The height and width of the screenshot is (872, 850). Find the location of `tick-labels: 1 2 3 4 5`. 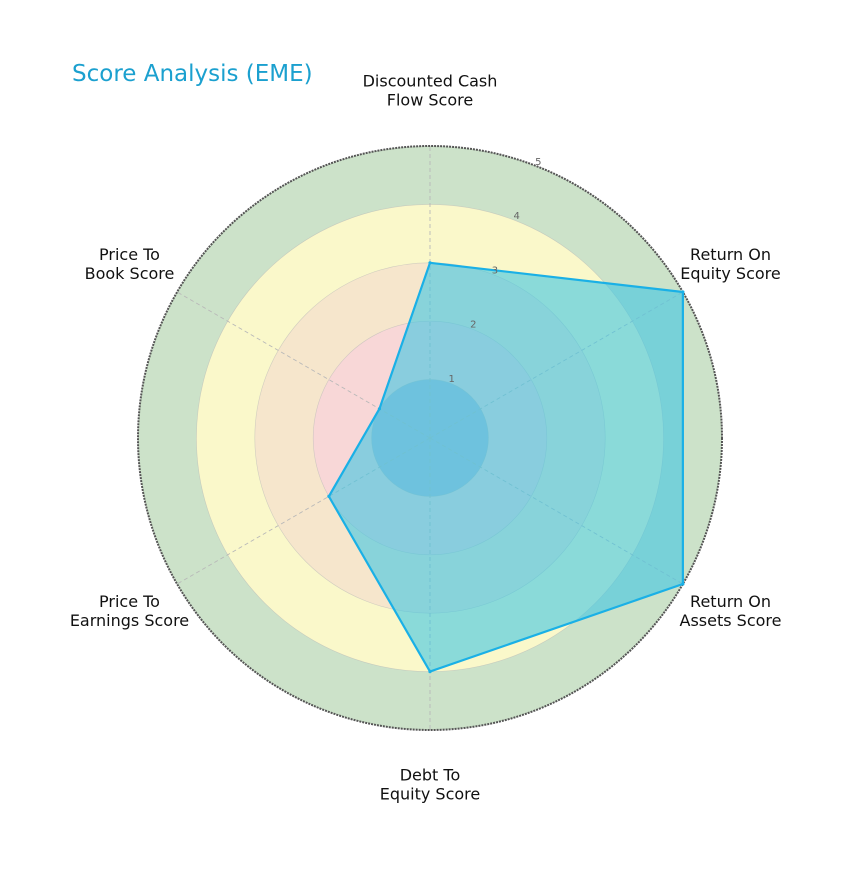

tick-labels: 1 2 3 4 5 is located at coordinates (494, 271).